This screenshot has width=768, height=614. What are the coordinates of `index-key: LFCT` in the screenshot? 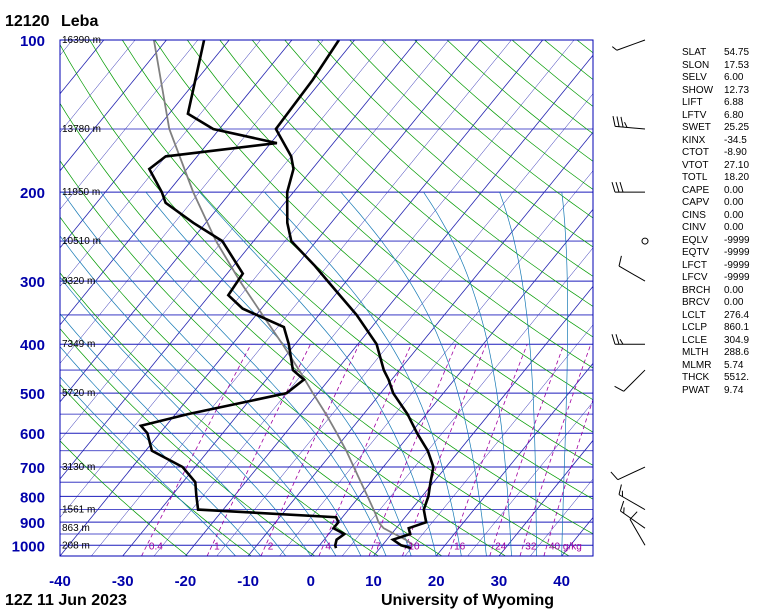 It's located at (694, 265).